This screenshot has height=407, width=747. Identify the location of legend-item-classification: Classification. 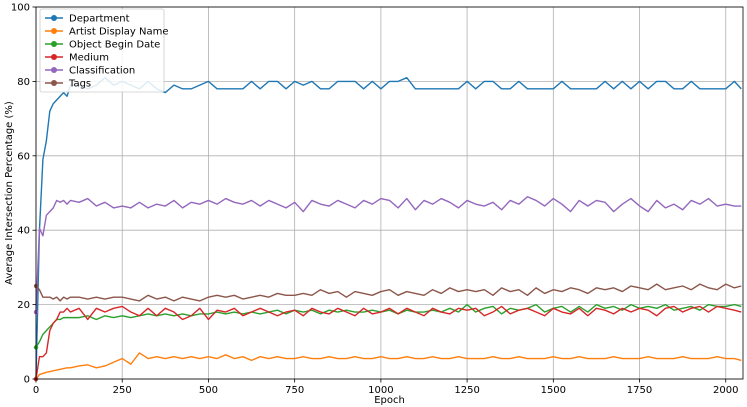
(90, 71).